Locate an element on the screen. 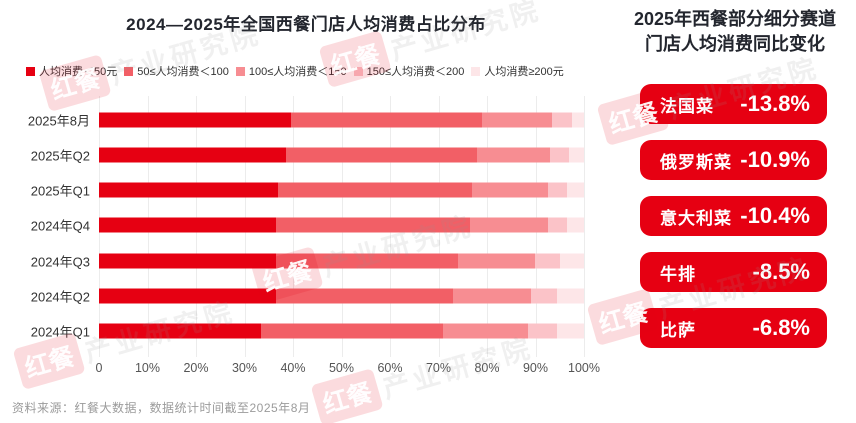 The height and width of the screenshot is (423, 856). trend-value: -8.5% is located at coordinates (781, 271).